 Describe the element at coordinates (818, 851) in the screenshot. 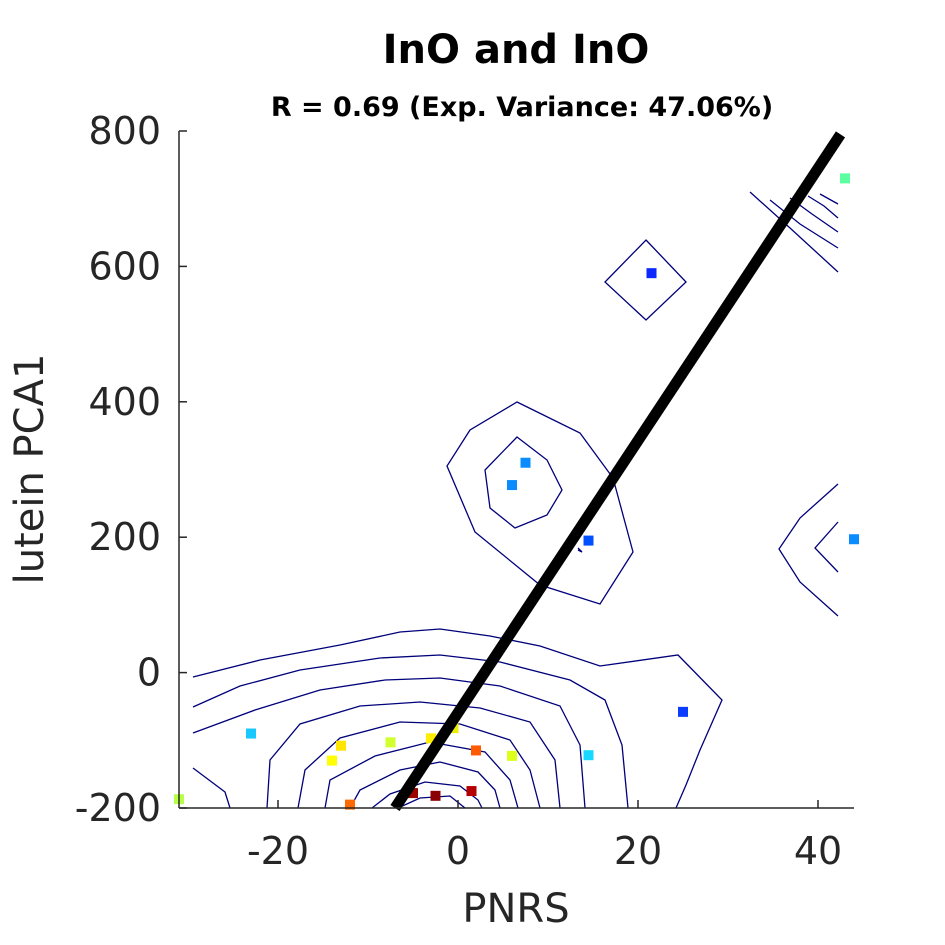

I see `x-tick-label: 40` at that location.